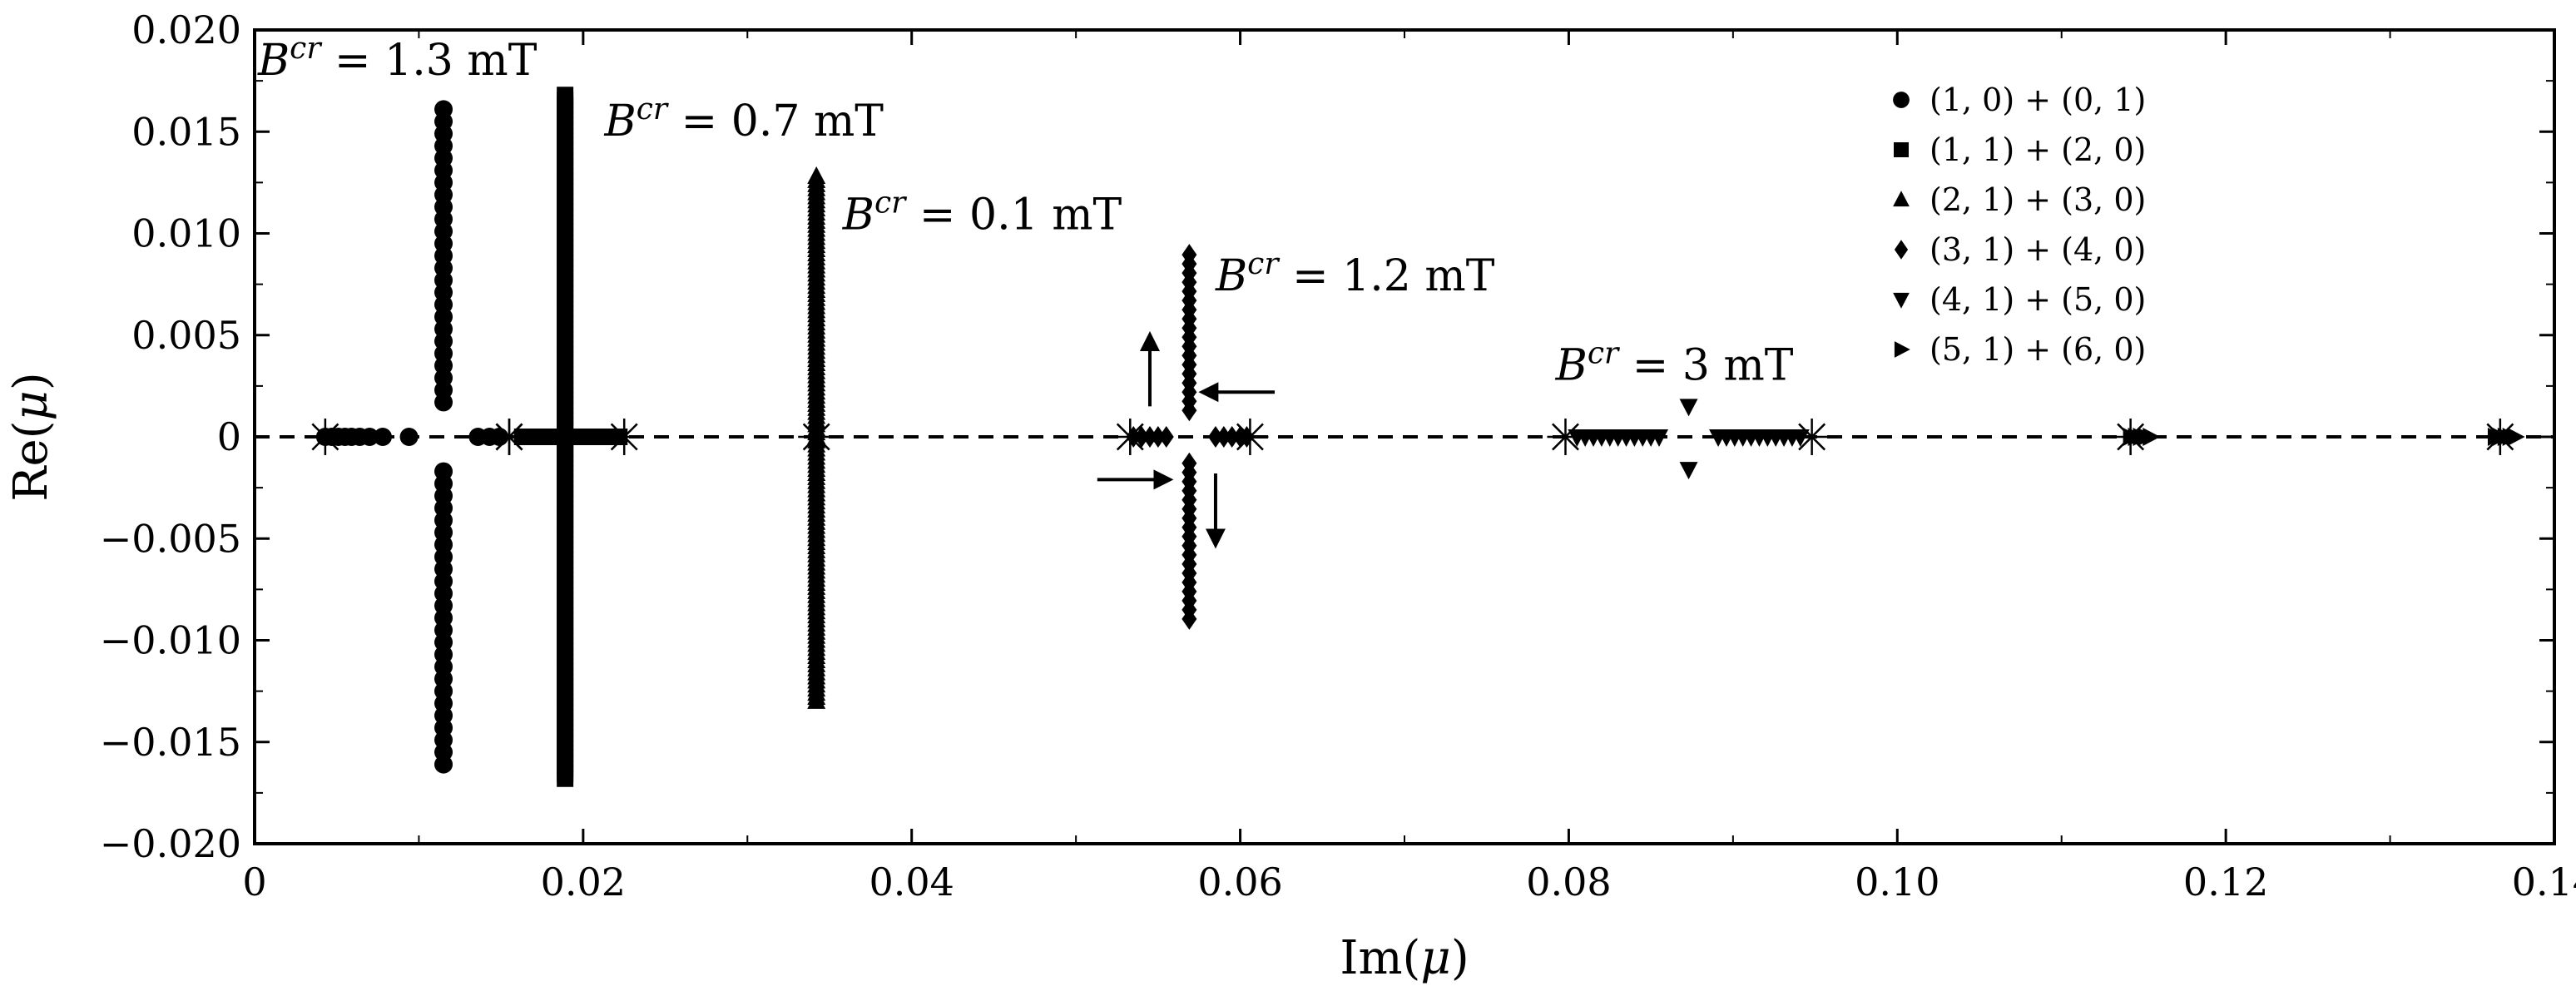 Image resolution: width=2576 pixels, height=1001 pixels. Describe the element at coordinates (2544, 882) in the screenshot. I see `x-tick-label: 0.14` at that location.